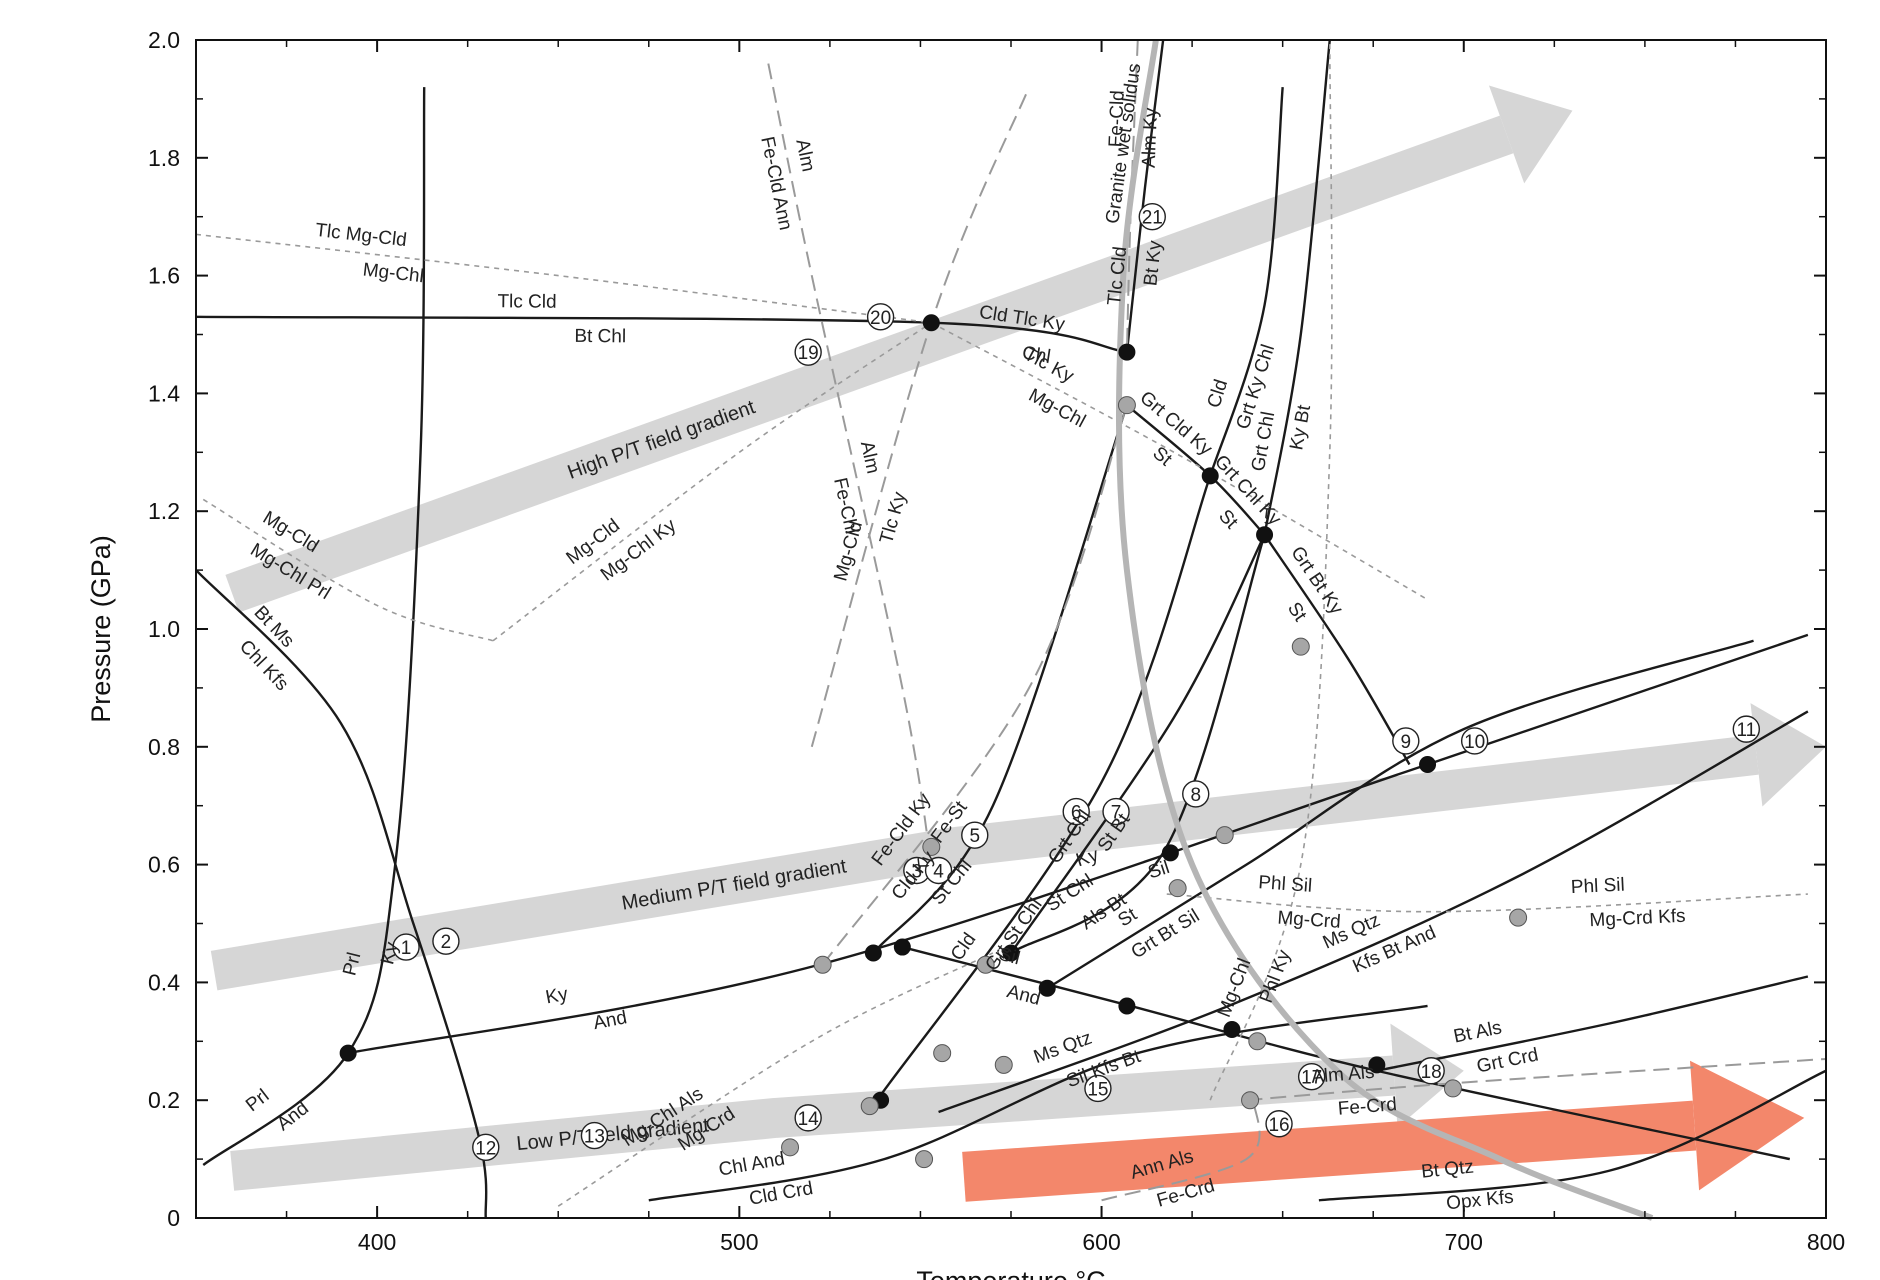  I want to click on reaction-line-grt-chl-st-bt, so click(1138, 744).